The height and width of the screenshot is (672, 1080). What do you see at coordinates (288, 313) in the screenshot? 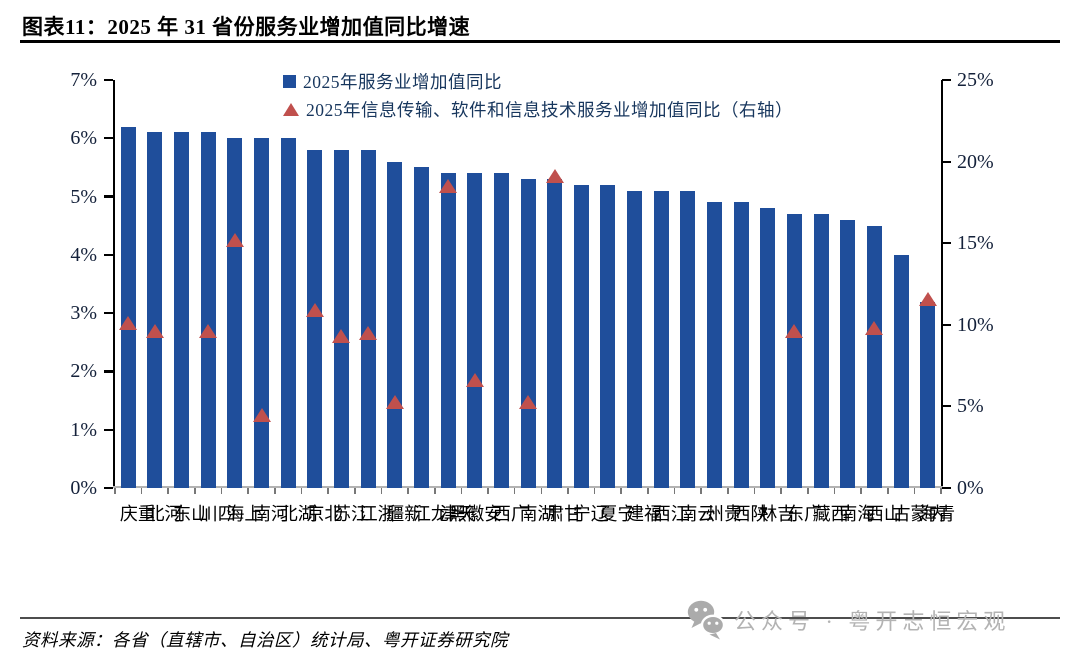
I see `bar-湖北` at bounding box center [288, 313].